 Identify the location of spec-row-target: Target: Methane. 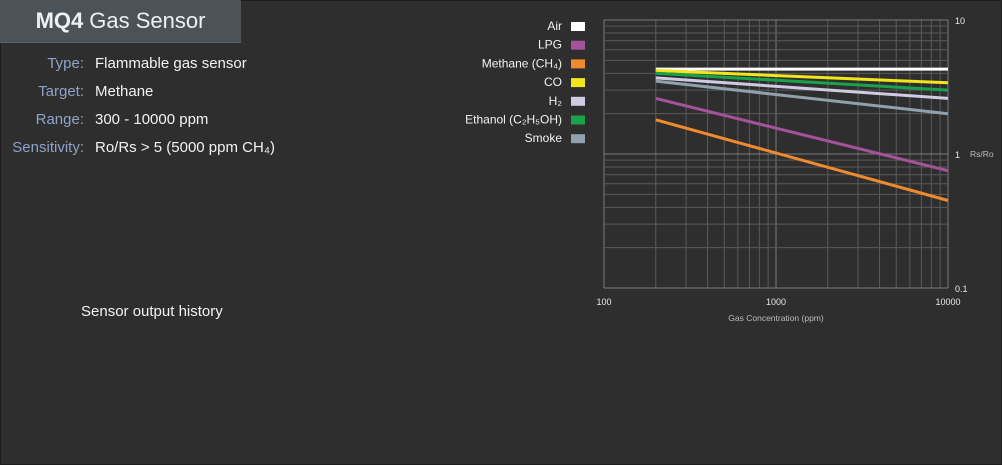
(160, 95).